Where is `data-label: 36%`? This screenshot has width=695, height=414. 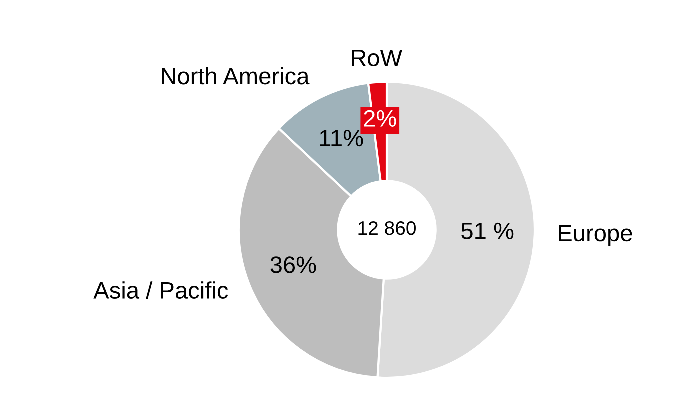
data-label: 36% is located at coordinates (293, 265).